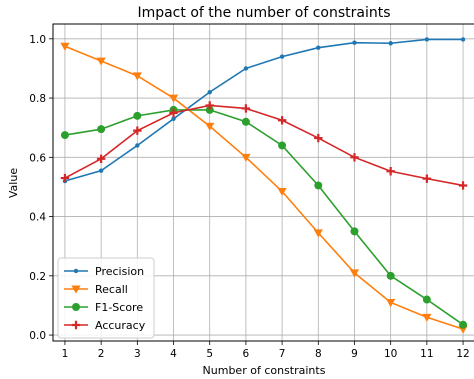  I want to click on x-tick-label: 4, so click(173, 354).